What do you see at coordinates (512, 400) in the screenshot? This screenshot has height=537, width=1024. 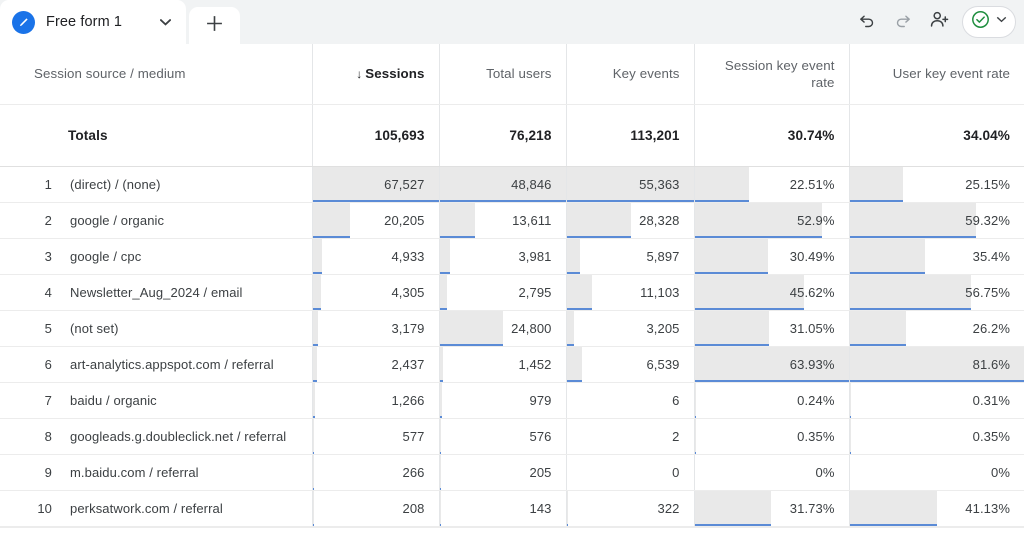 I see `table-row: 7 baidu / organic 1,266 979 6 0.24% 0.31%` at bounding box center [512, 400].